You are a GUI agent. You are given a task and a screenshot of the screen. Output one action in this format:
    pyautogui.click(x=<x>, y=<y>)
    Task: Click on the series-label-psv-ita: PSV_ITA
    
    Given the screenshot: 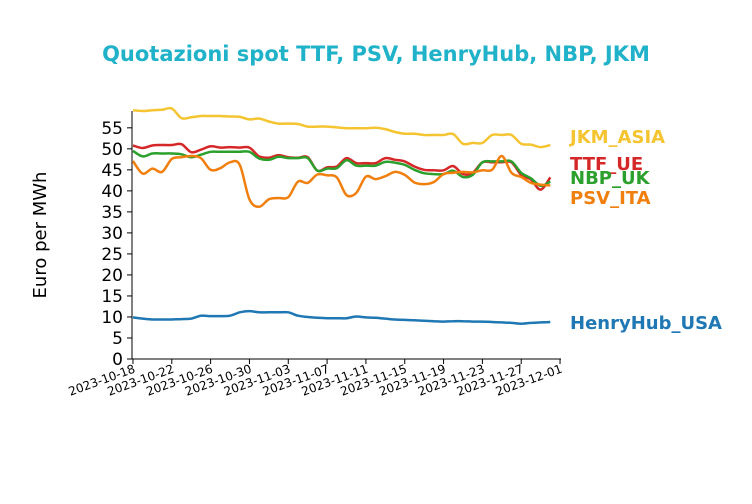 What is the action you would take?
    pyautogui.click(x=610, y=198)
    